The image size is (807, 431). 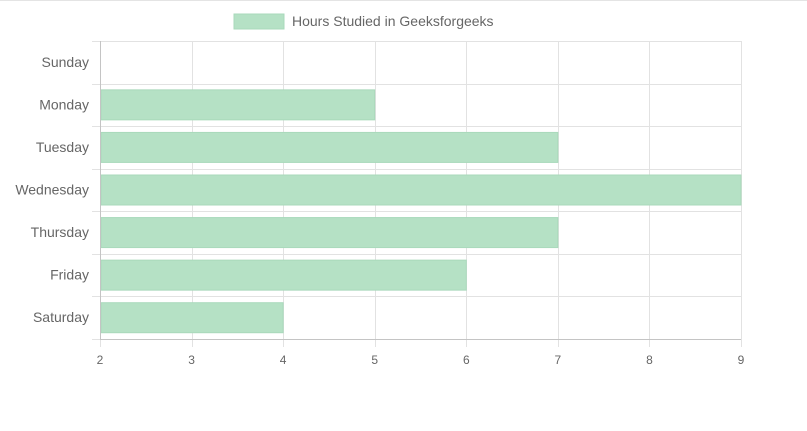 I want to click on top-divider, so click(x=403, y=0).